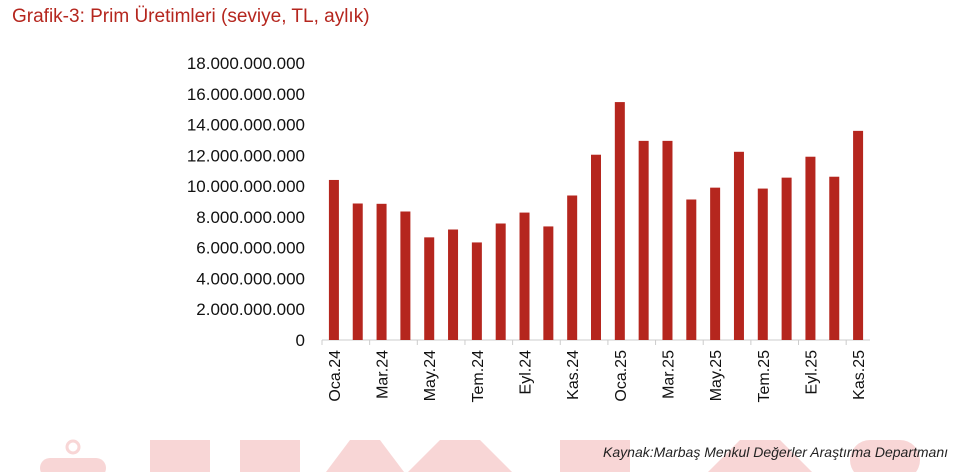 The width and height of the screenshot is (960, 472). I want to click on x-tick-label: Kas.24, so click(573, 375).